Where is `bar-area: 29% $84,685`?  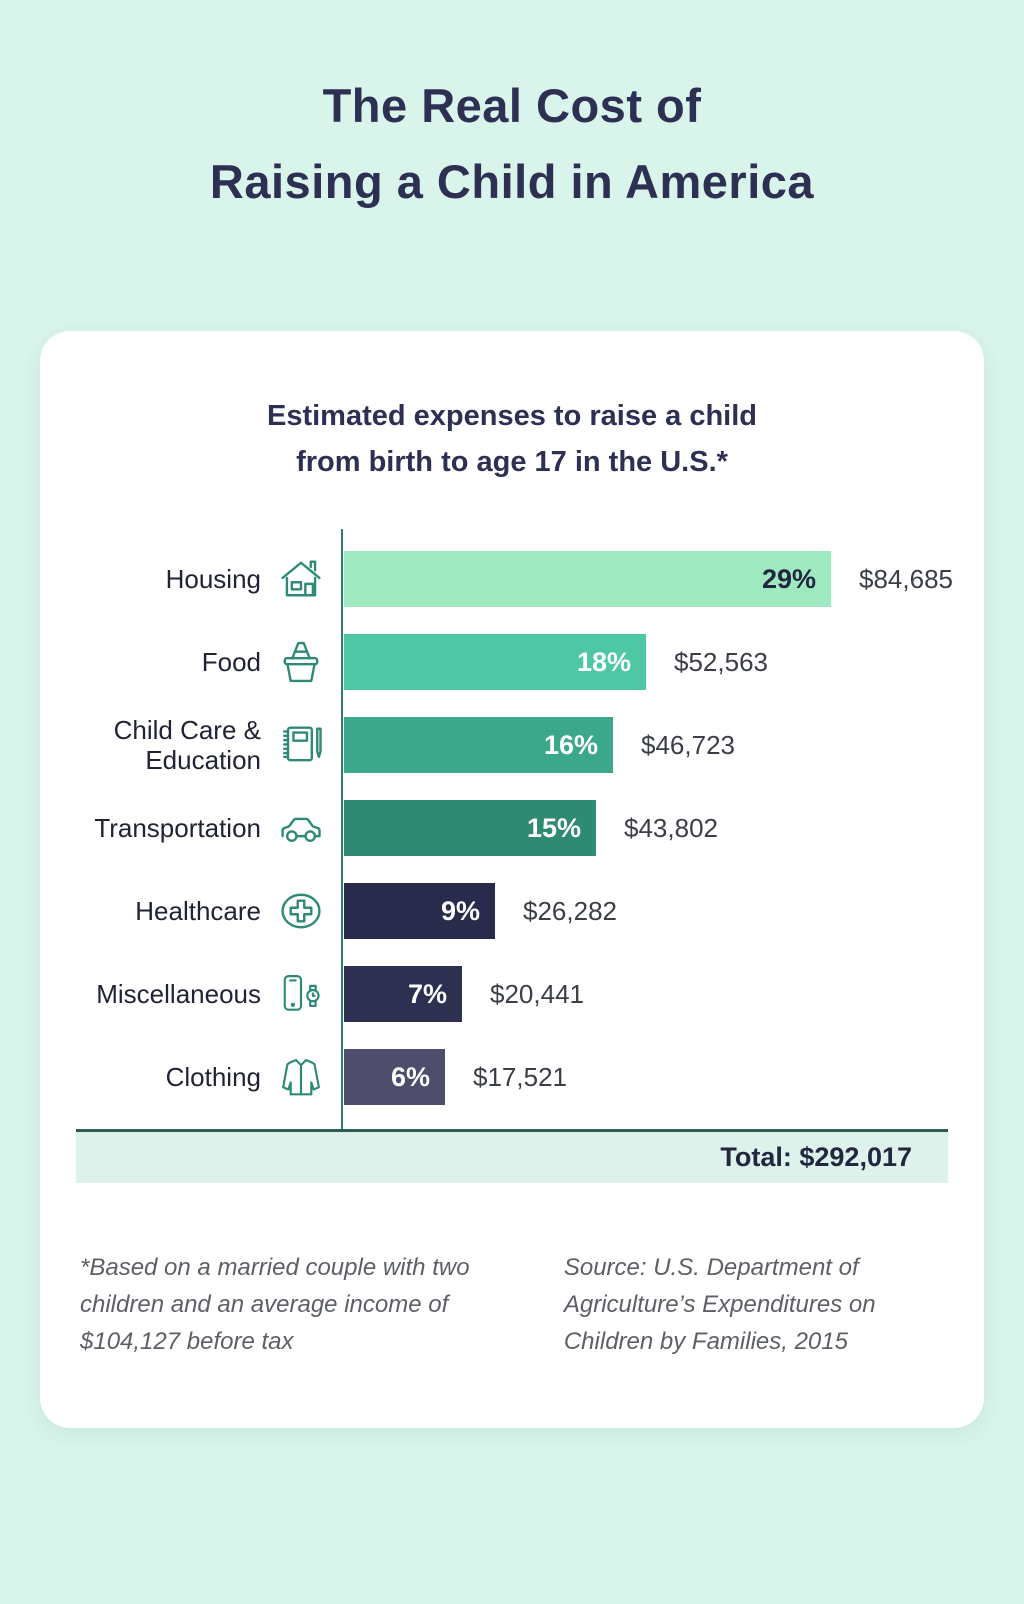
bar-area: 29% $84,685 is located at coordinates (647, 579).